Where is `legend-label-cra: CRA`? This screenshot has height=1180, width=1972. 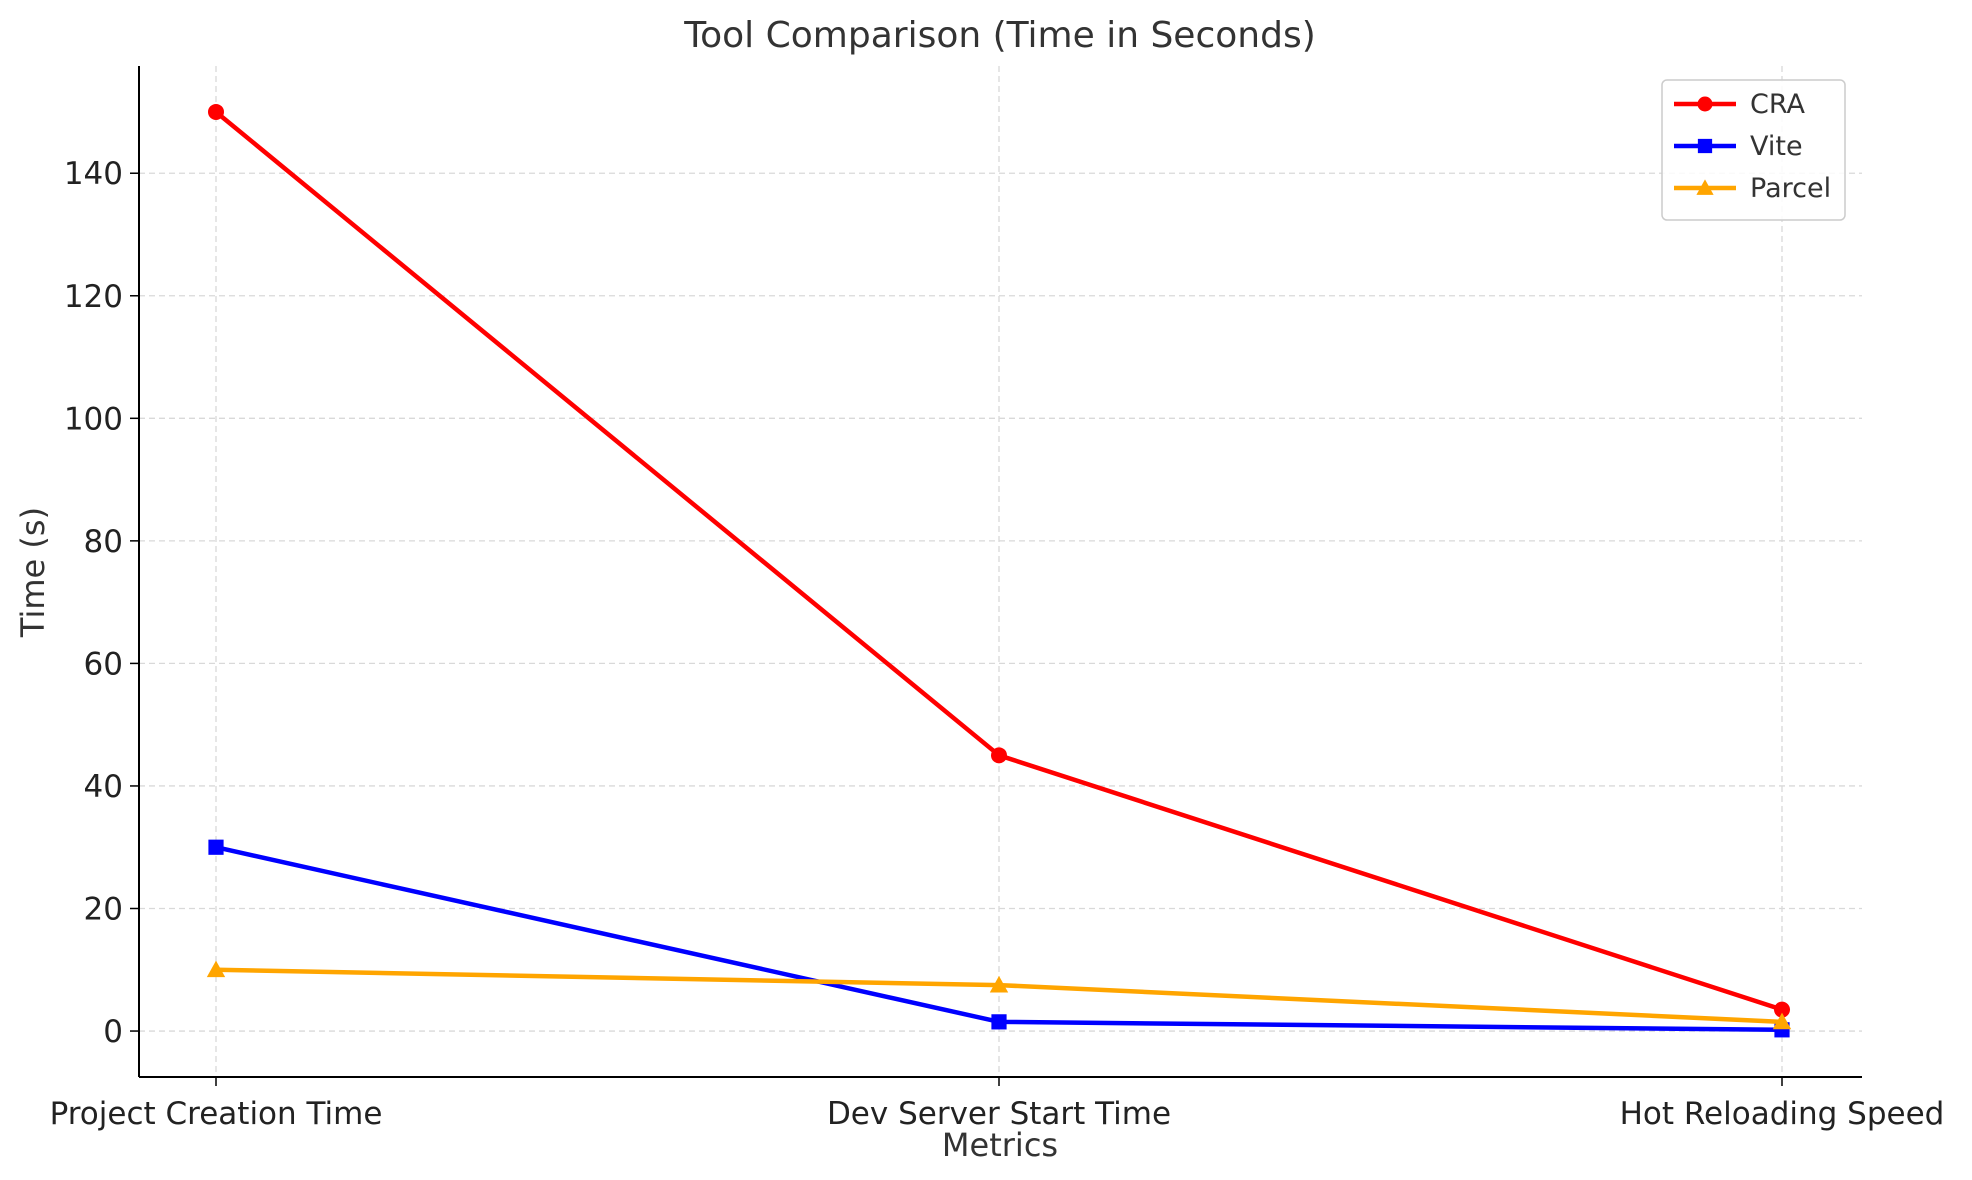 legend-label-cra: CRA is located at coordinates (1778, 104).